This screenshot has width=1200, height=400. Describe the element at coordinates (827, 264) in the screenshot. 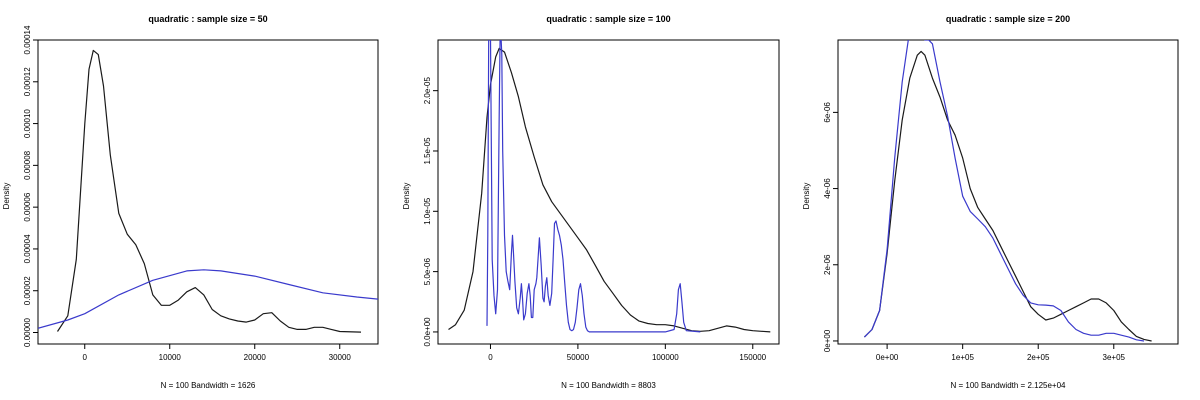

I see `y-tick-label: 2e-06` at that location.